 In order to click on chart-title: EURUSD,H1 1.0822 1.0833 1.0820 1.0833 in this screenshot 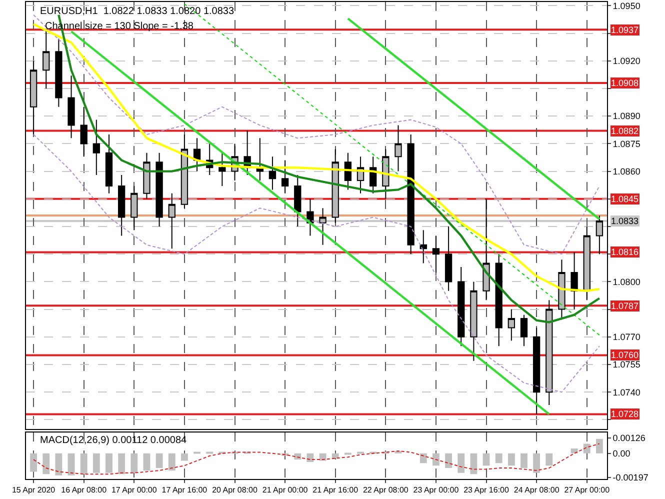, I will do `click(137, 11)`.